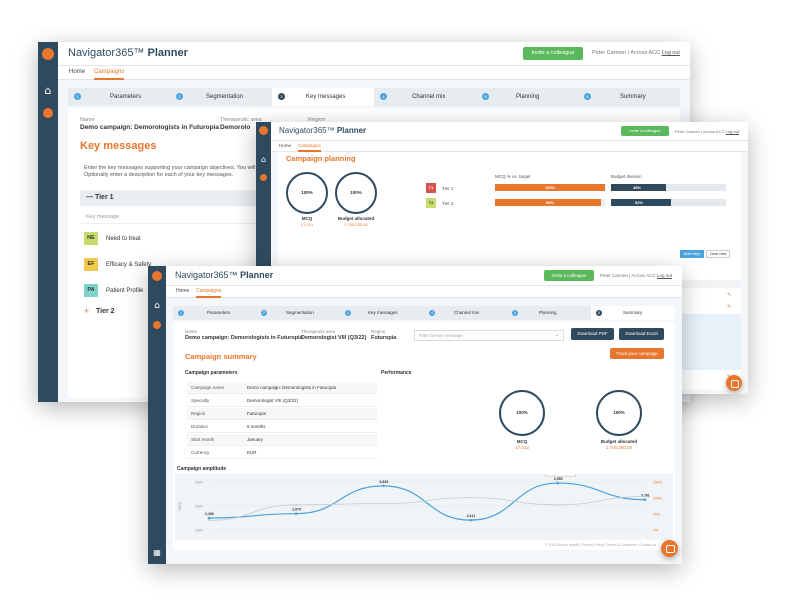 The image size is (791, 614). What do you see at coordinates (513, 176) in the screenshot?
I see `mcq-col-header: MCQ % vs. target` at bounding box center [513, 176].